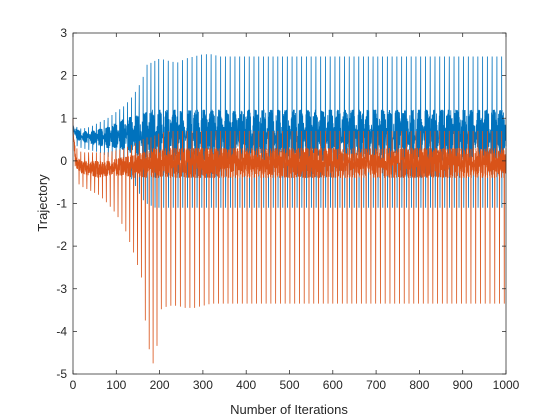 Image resolution: width=560 pixels, height=420 pixels. I want to click on x-tick-label: 100, so click(116, 385).